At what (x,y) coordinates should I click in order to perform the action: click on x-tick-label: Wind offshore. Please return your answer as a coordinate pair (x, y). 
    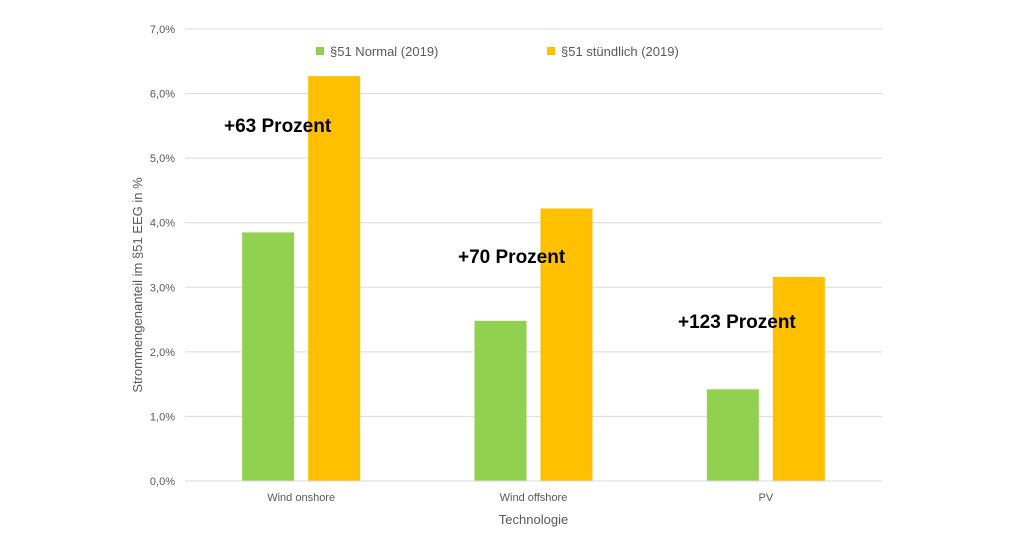
    Looking at the image, I should click on (534, 498).